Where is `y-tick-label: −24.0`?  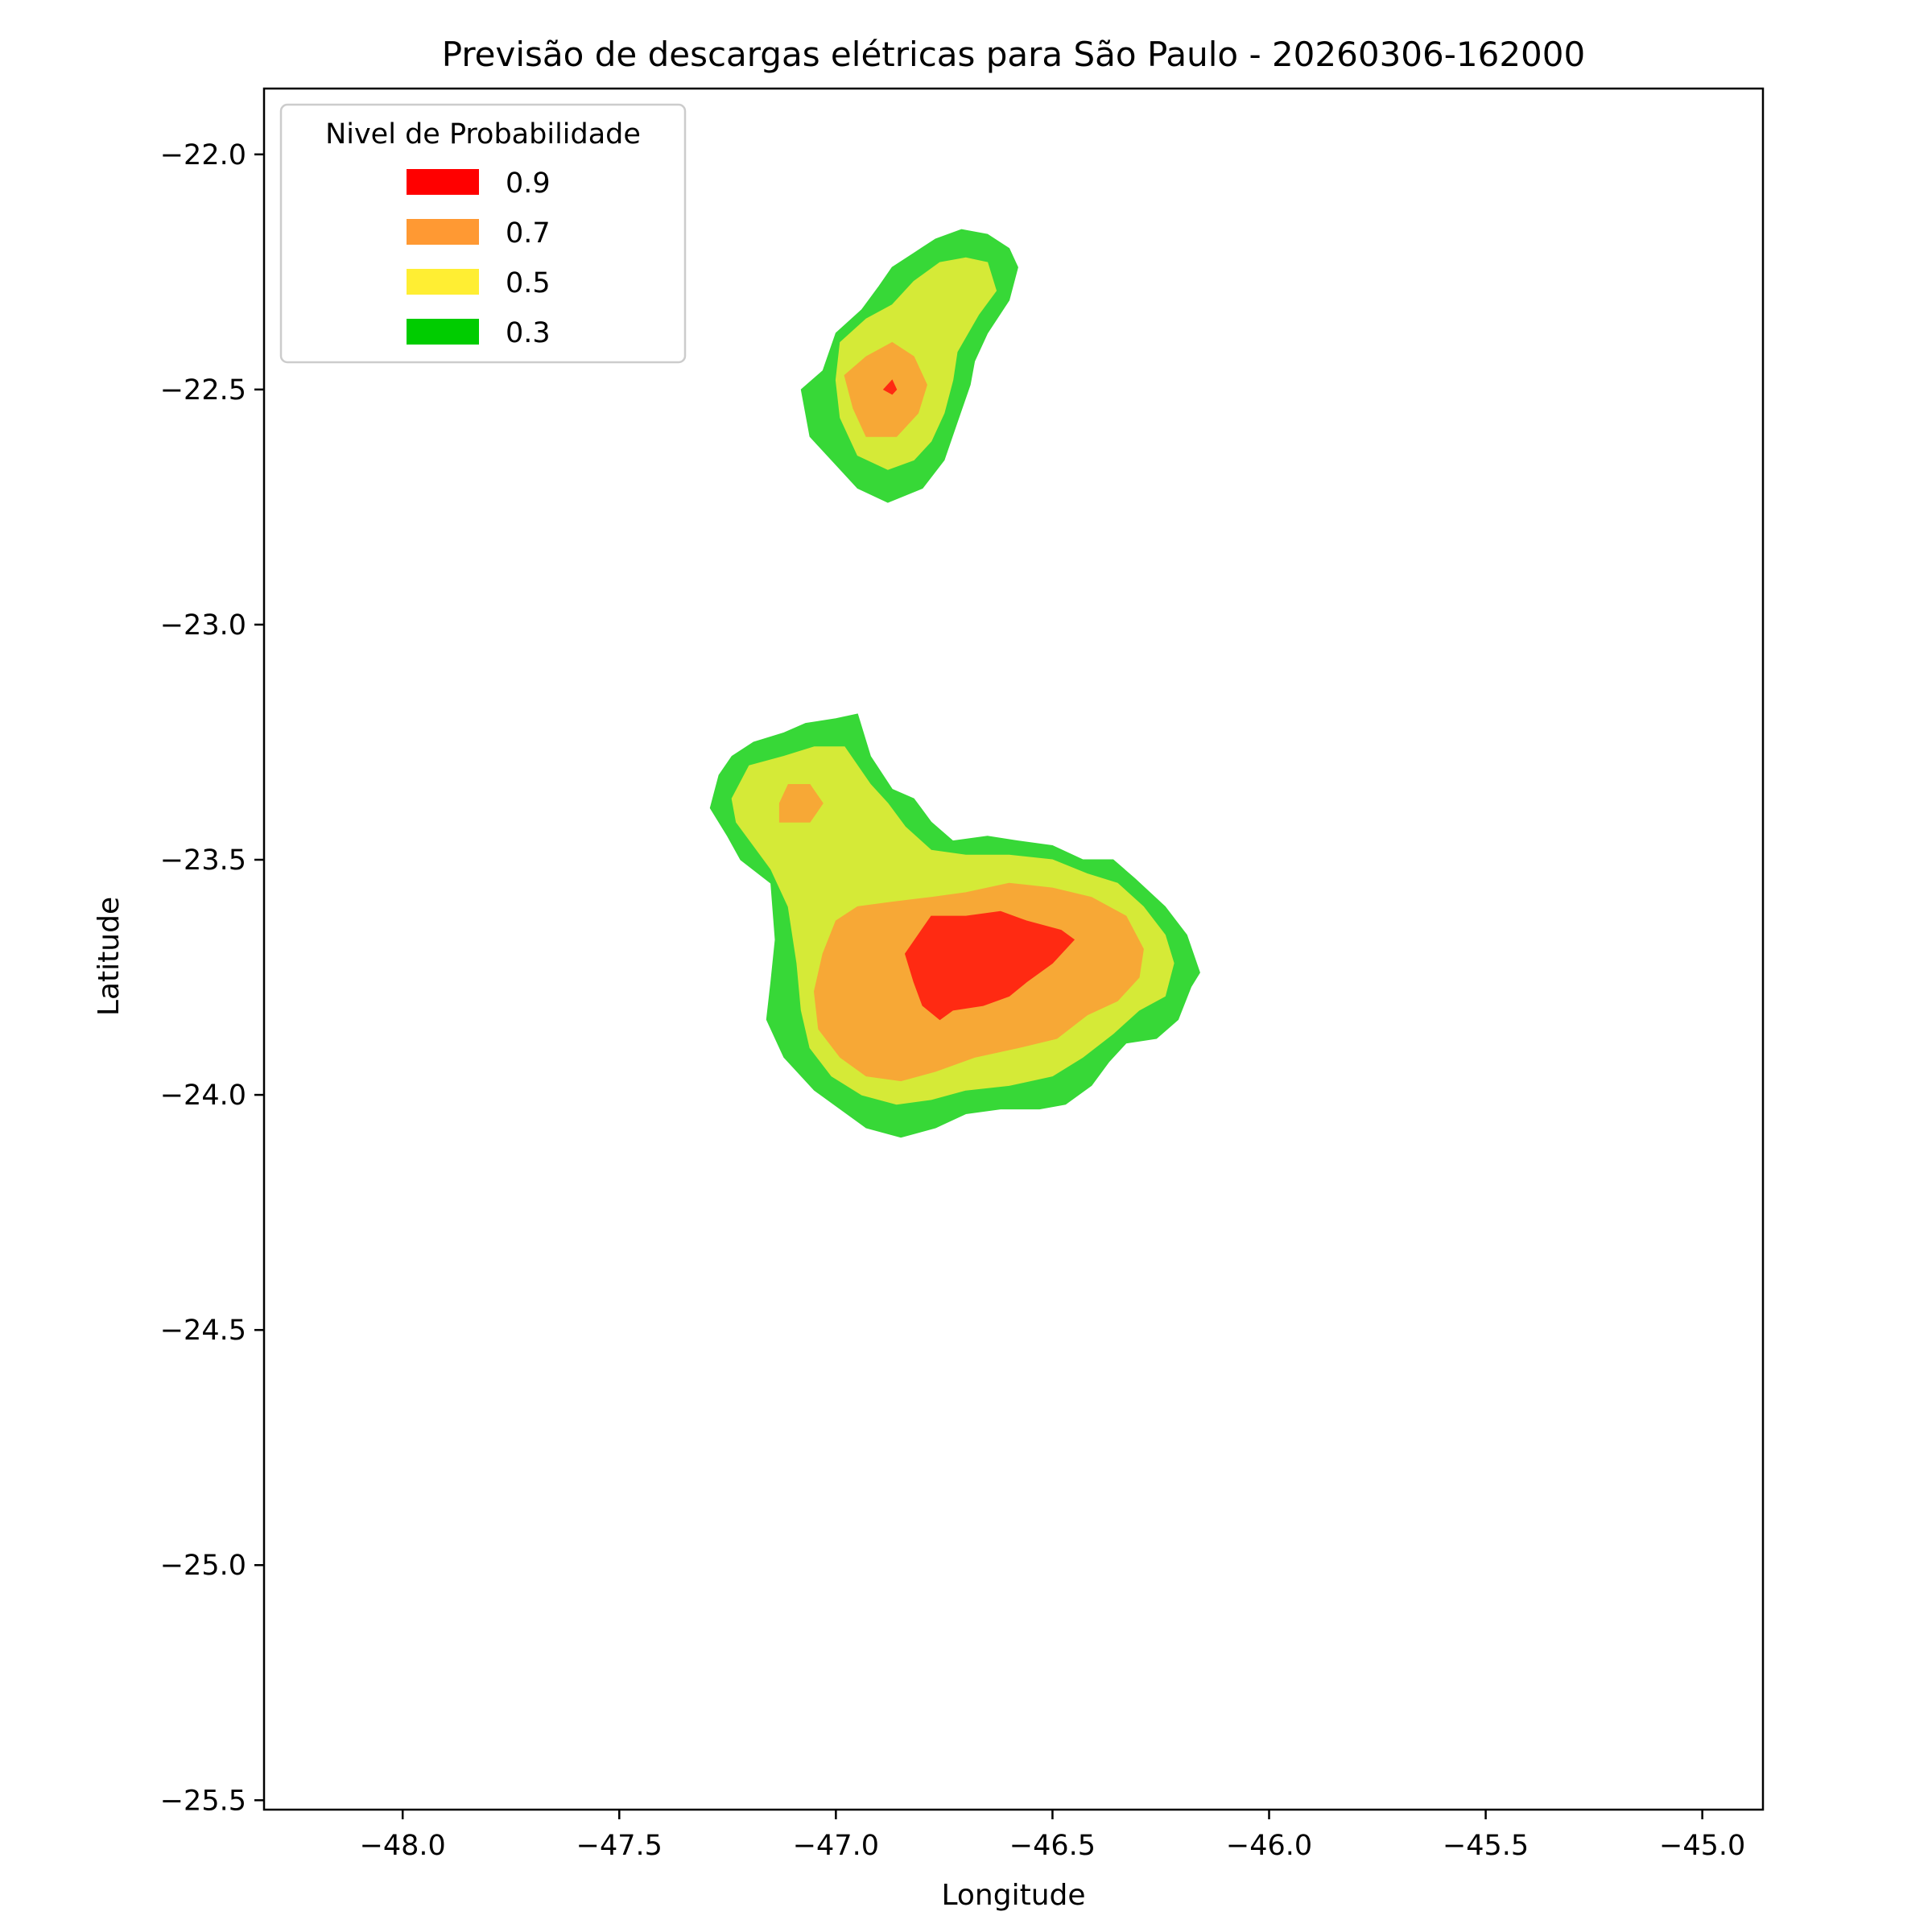 y-tick-label: −24.0 is located at coordinates (203, 1096).